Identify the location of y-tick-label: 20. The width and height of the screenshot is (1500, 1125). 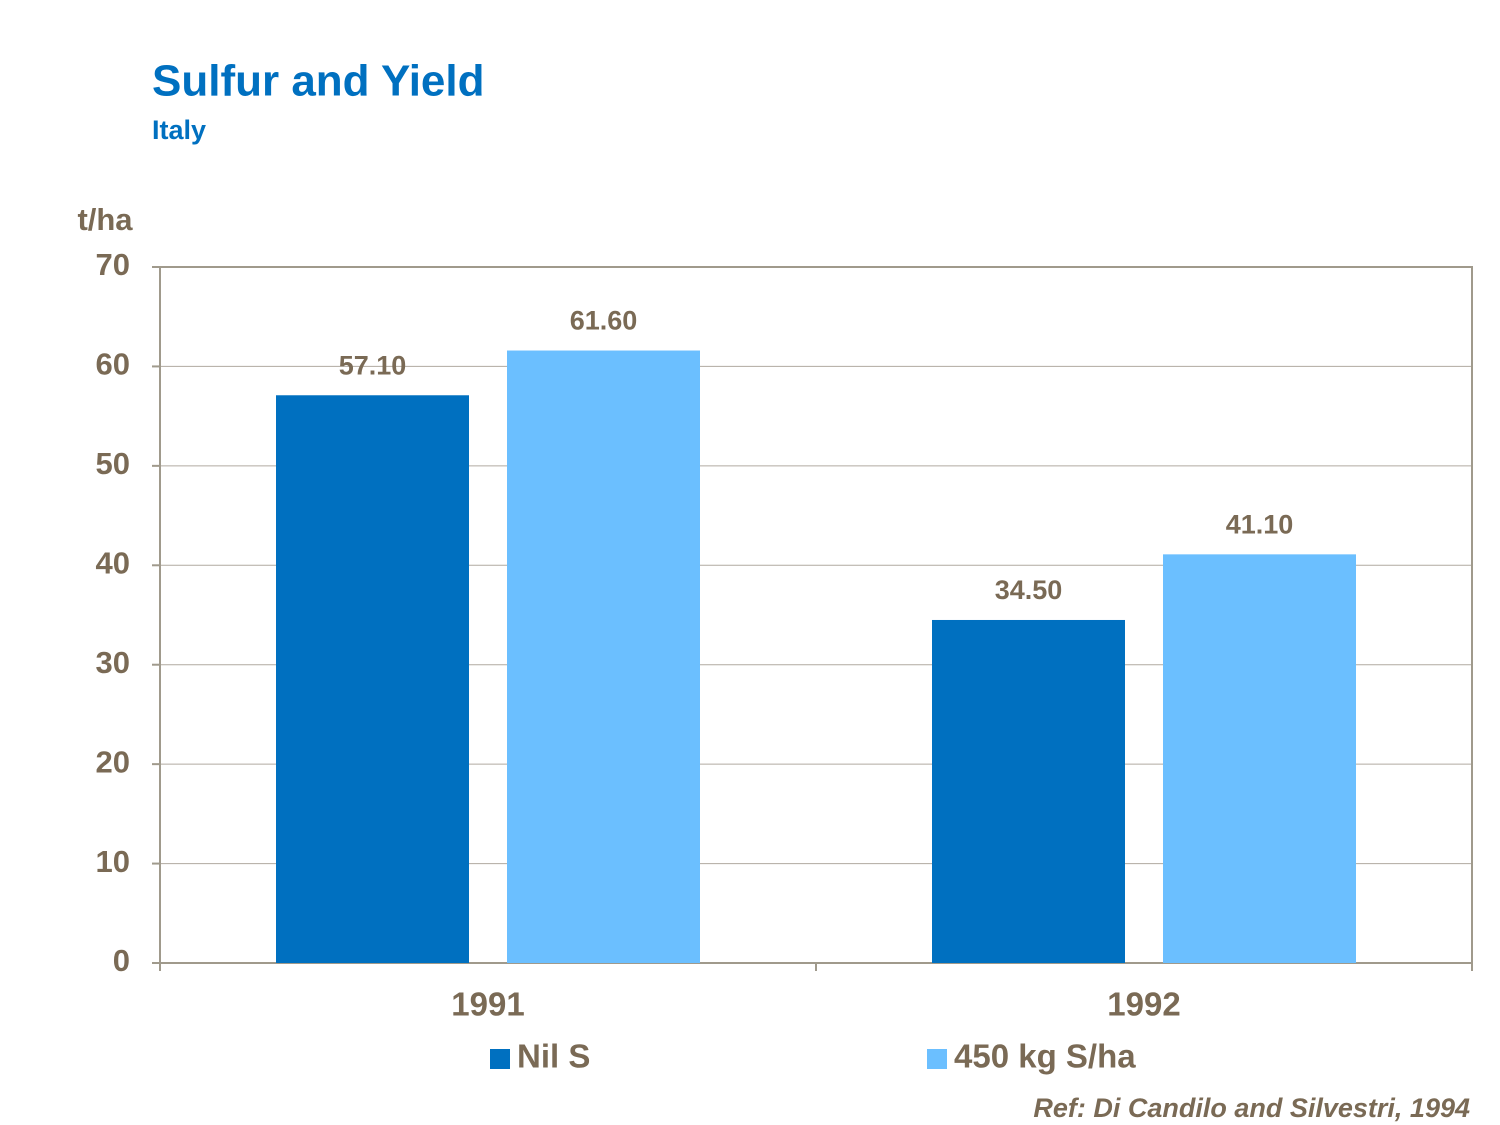
(113, 761).